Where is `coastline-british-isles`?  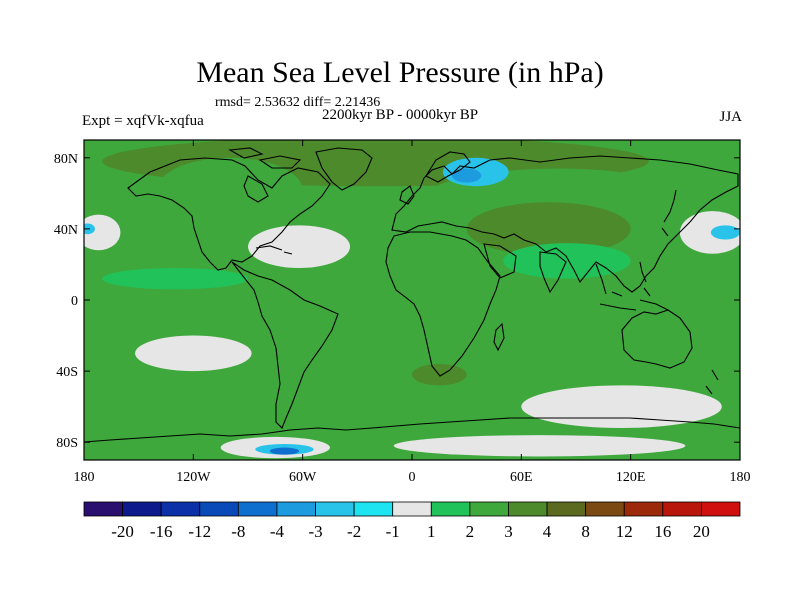
coastline-british-isles is located at coordinates (407, 195).